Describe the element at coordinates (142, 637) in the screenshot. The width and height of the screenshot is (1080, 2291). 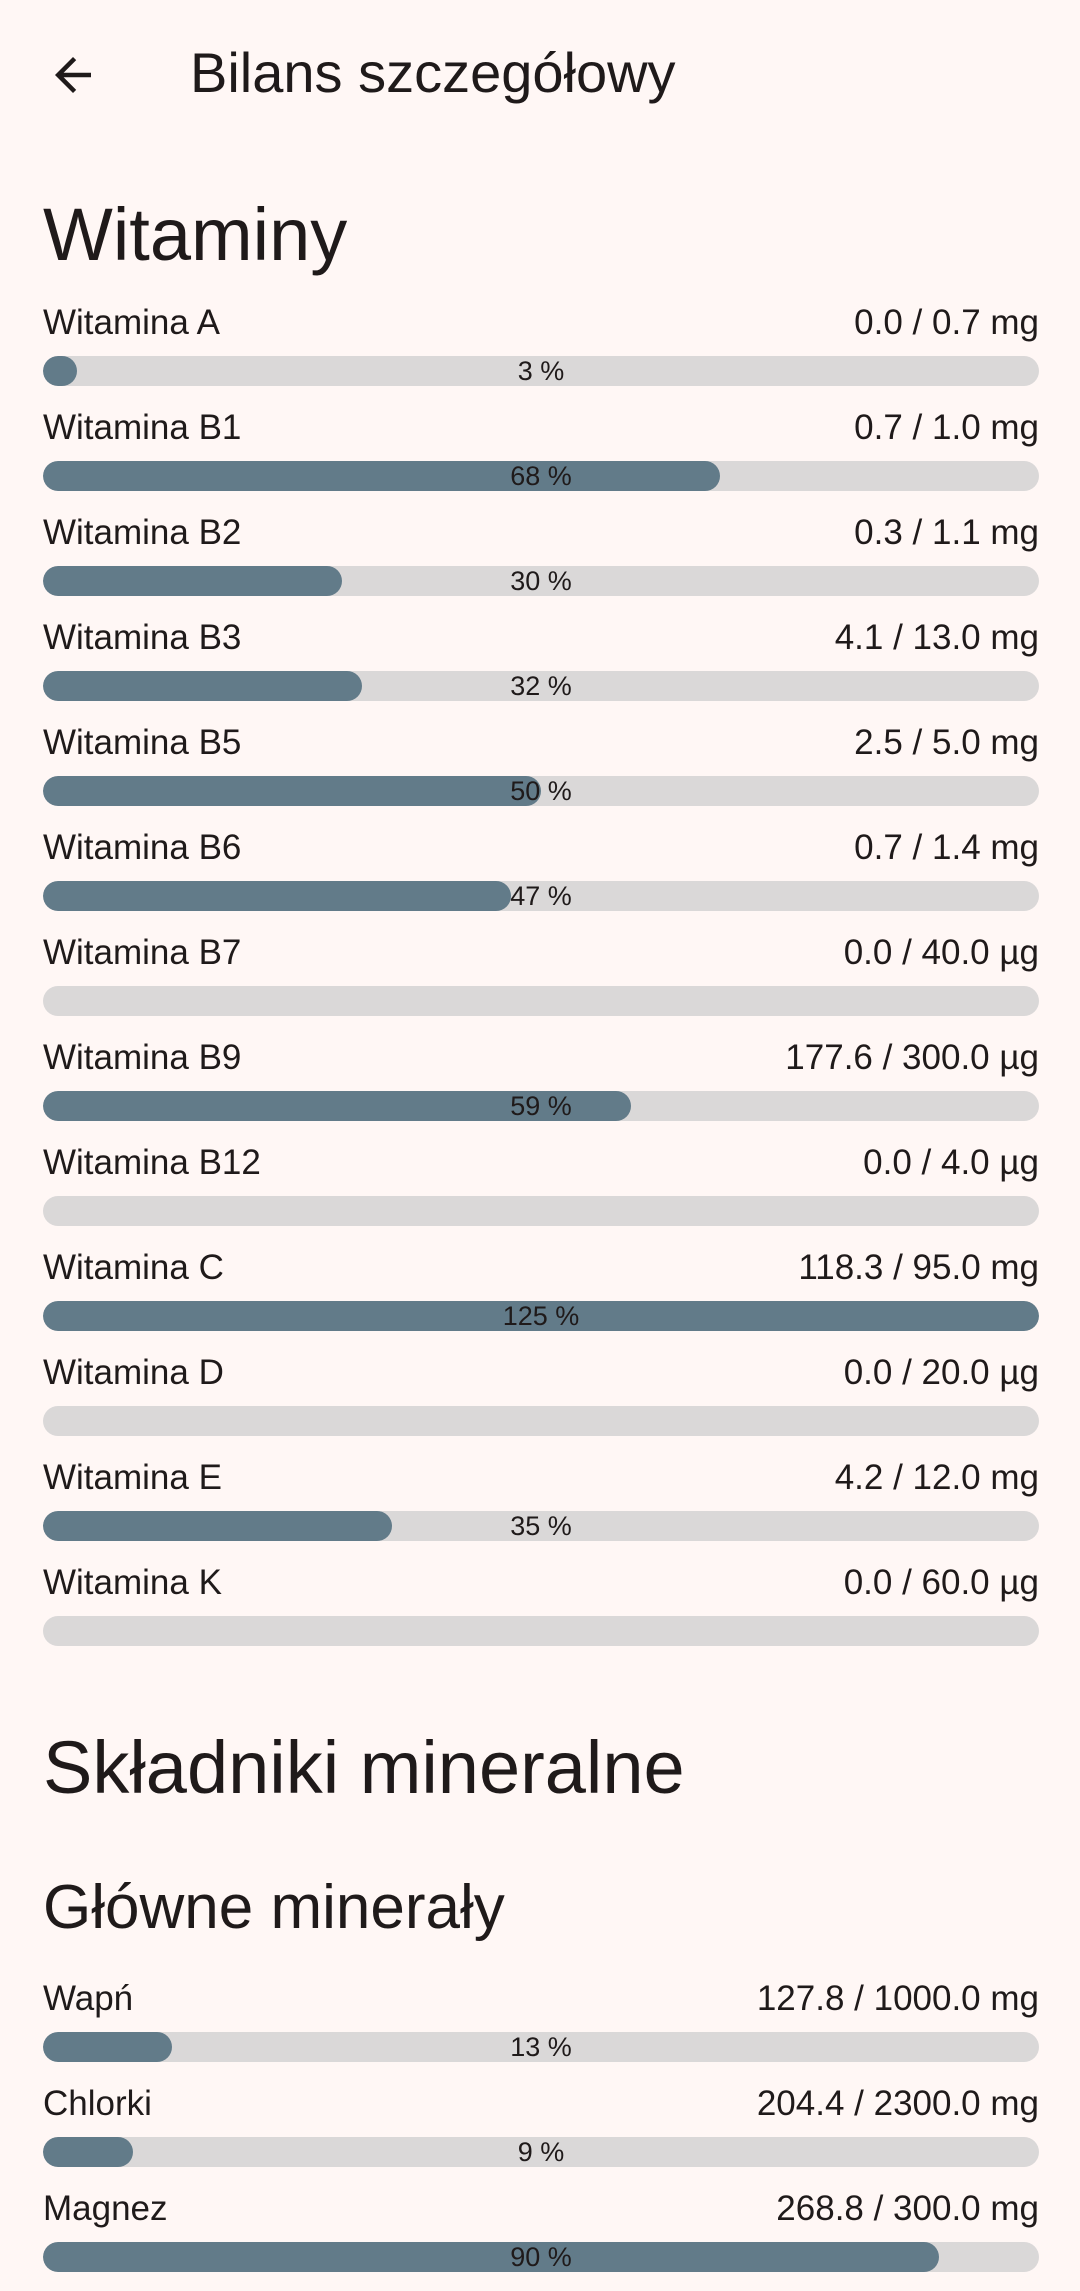
I see `nutrient-name: Witamina B3` at that location.